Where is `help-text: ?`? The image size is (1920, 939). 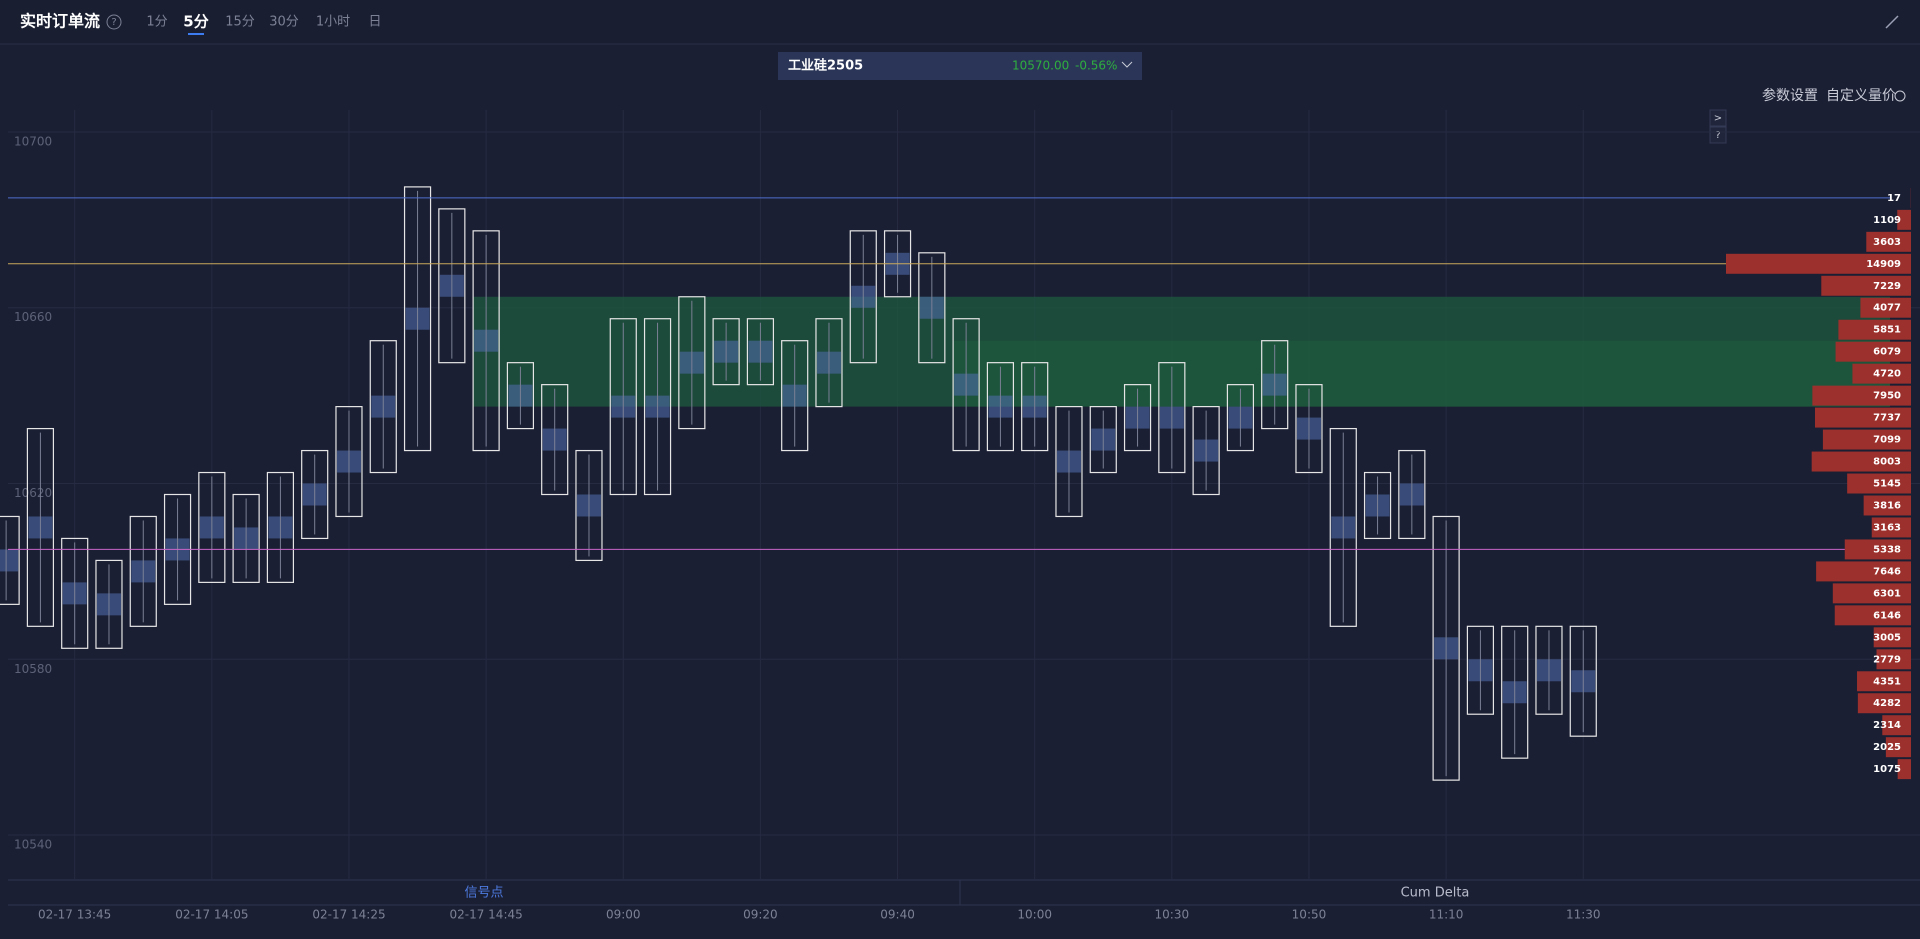
help-text: ? is located at coordinates (113, 22).